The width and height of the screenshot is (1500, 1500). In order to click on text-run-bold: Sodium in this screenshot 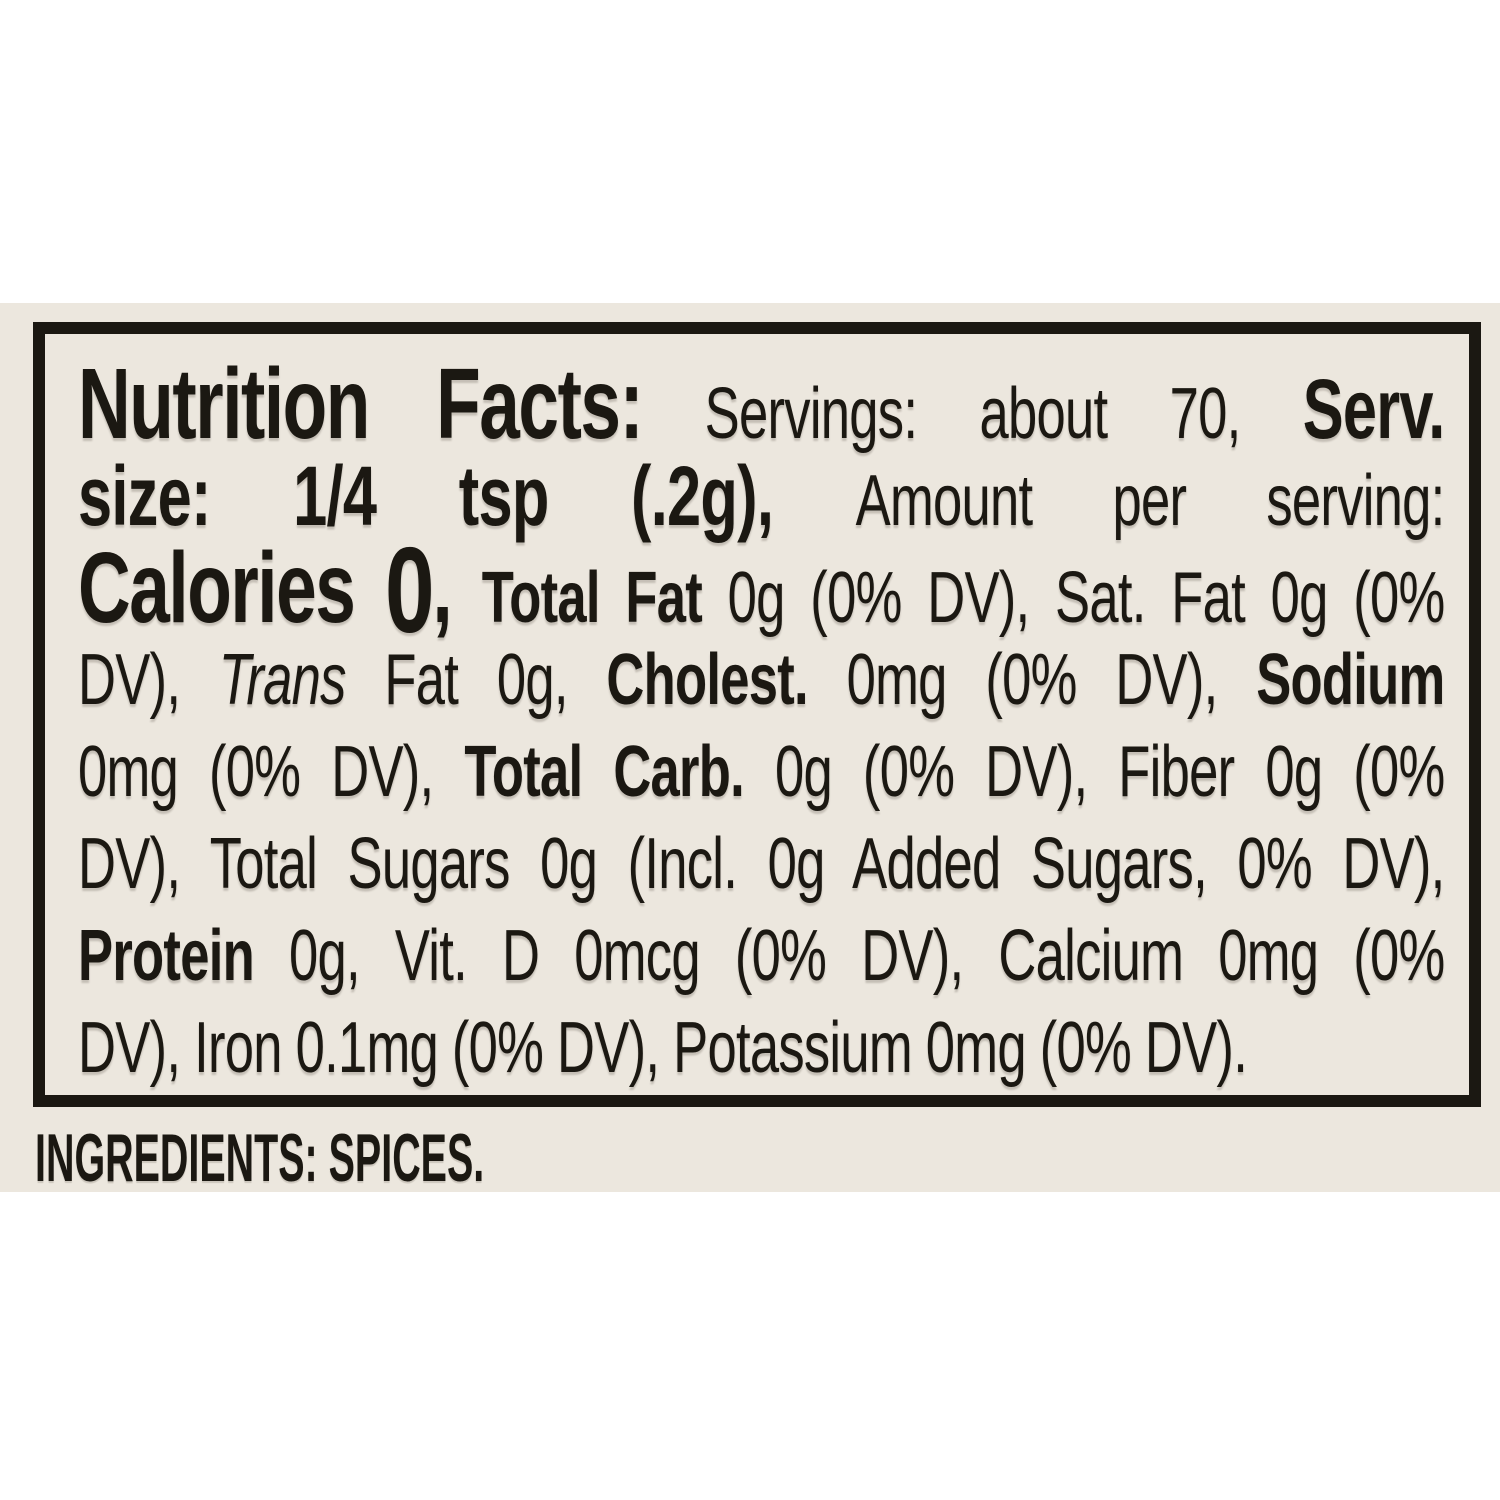, I will do `click(1350, 680)`.